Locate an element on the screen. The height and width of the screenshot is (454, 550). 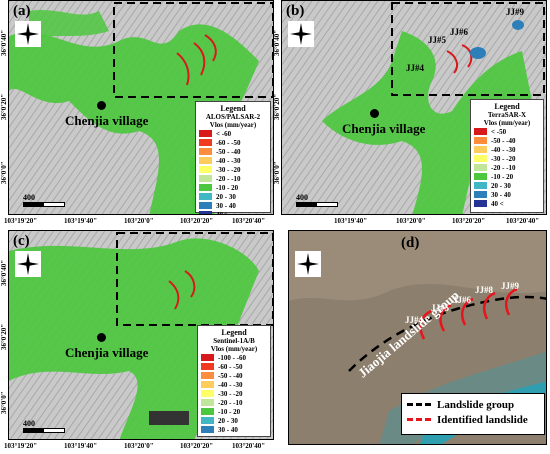
legend-c-row: -60 - -50 is located at coordinates (234, 366).